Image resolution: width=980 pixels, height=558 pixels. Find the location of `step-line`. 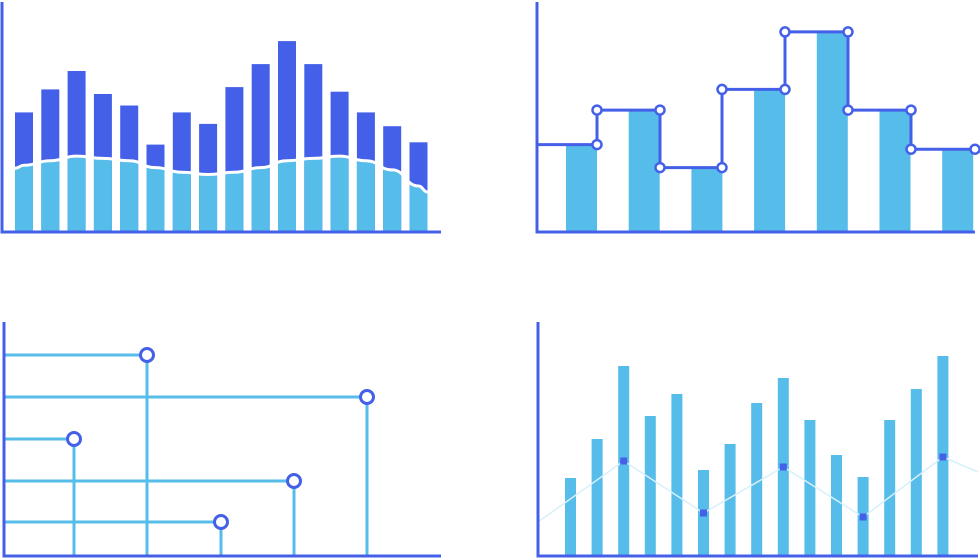

step-line is located at coordinates (756, 100).